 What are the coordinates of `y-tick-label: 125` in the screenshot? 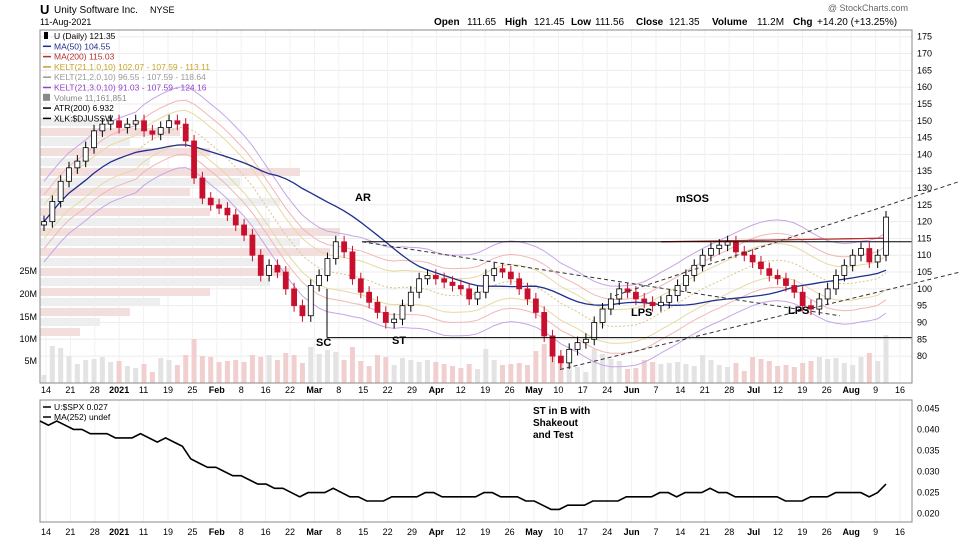 It's located at (924, 205).